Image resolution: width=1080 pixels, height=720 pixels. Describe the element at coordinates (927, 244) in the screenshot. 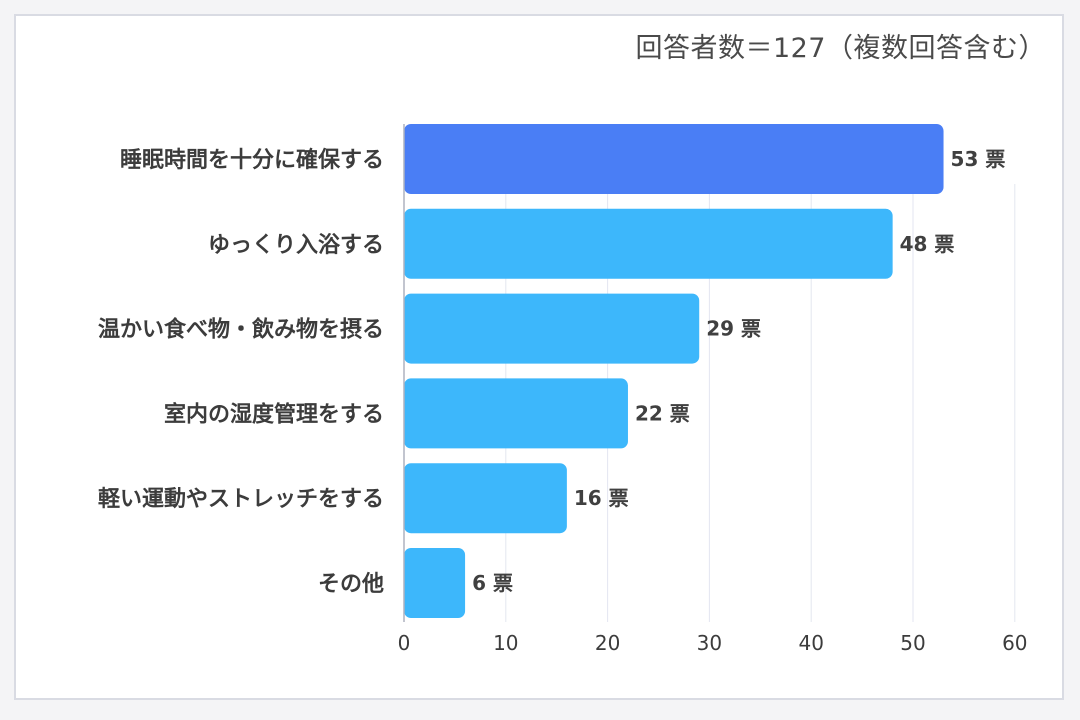

I see `value-label: 48 票` at that location.